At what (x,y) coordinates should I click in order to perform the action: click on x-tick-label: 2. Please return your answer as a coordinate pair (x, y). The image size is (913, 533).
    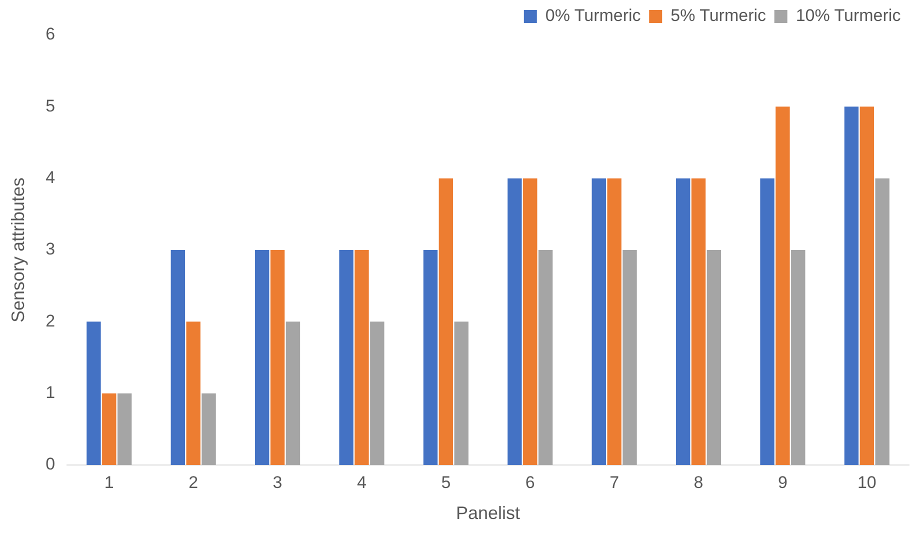
    Looking at the image, I should click on (193, 482).